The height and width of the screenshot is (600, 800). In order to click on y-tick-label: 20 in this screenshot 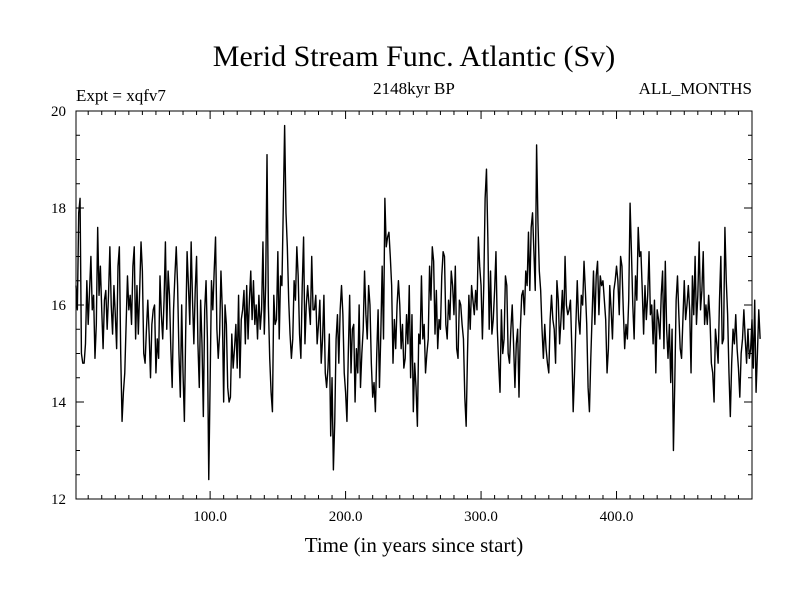, I will do `click(58, 112)`.